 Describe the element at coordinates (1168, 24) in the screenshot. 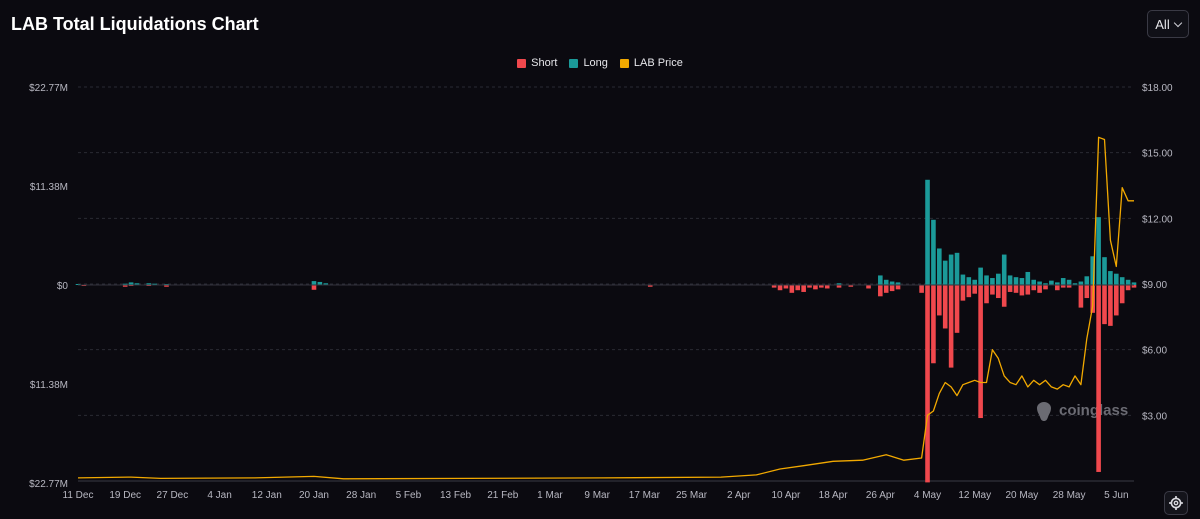

I see `time-range-select: All` at that location.